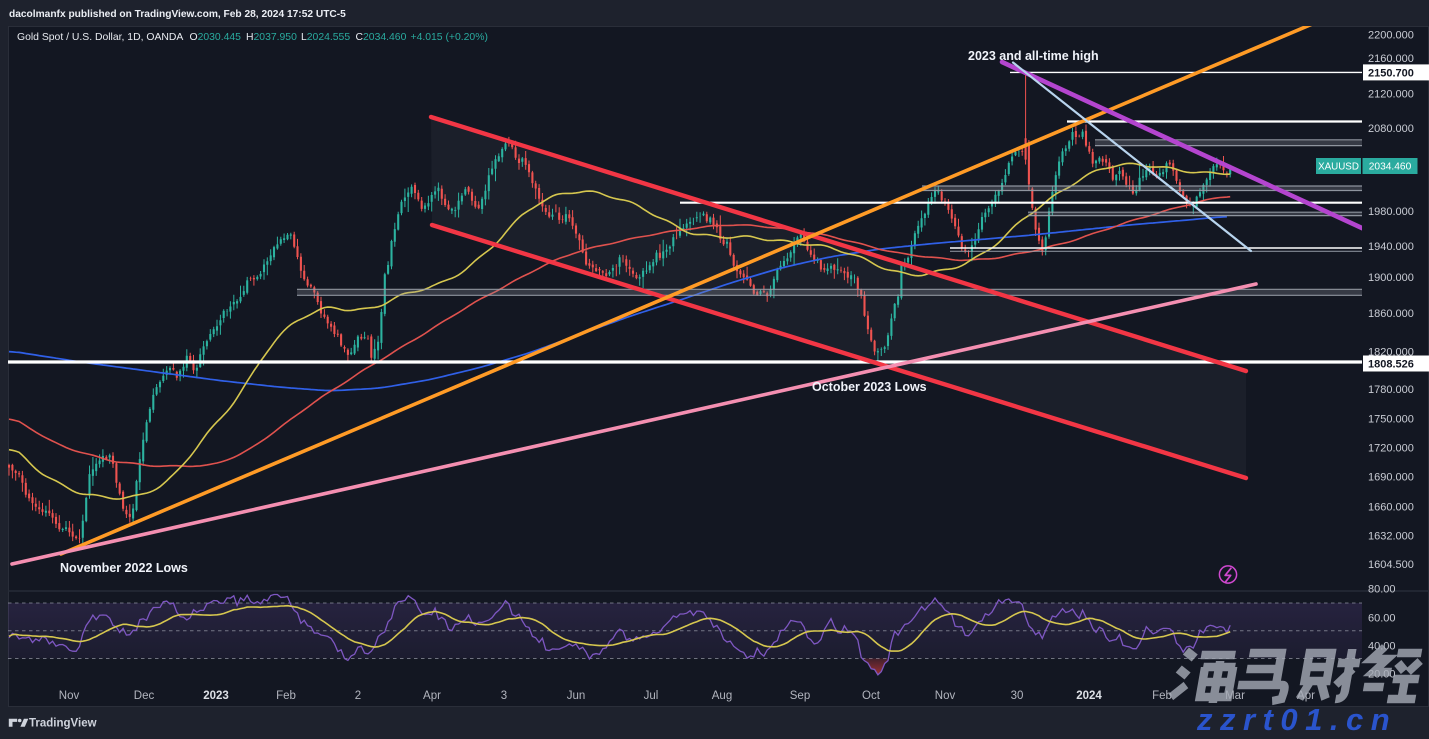 The image size is (1429, 739). I want to click on svg-text: 1632.000, so click(1391, 537).